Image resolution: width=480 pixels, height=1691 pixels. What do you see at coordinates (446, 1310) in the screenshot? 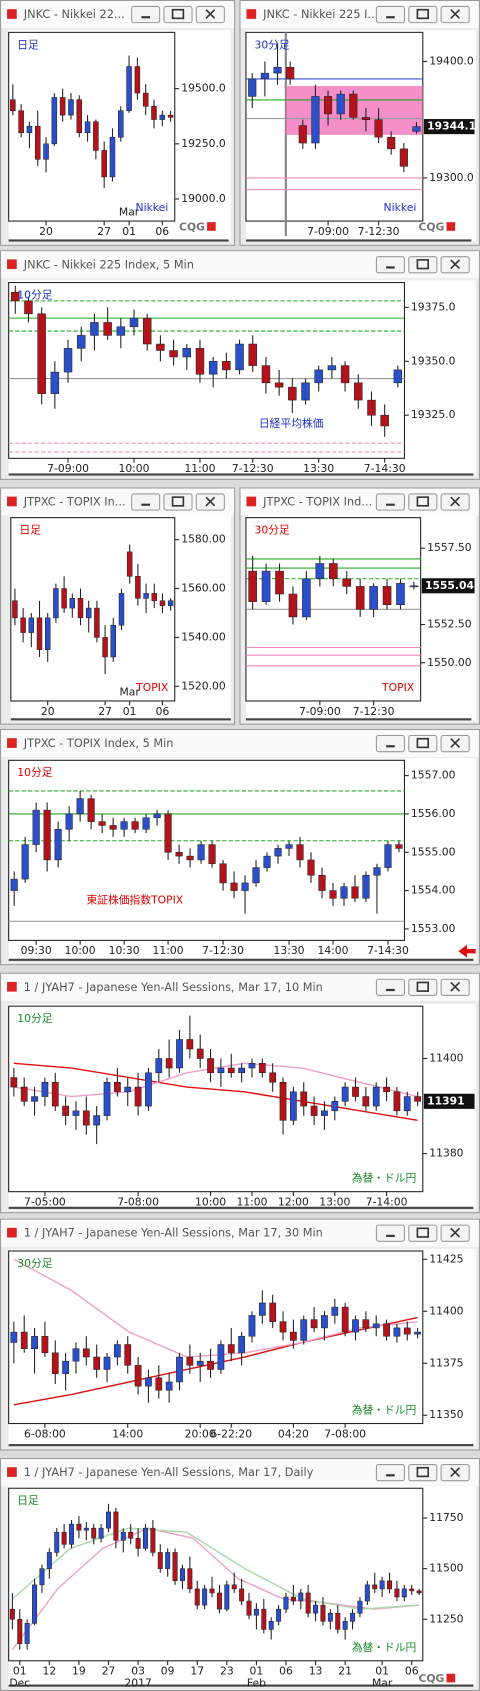
I see `y-tick-label: 11400` at bounding box center [446, 1310].